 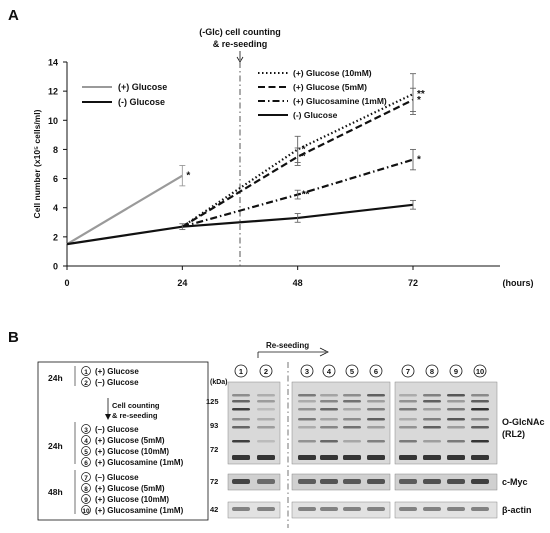 I want to click on y-tick-label: 12, so click(x=53, y=92).